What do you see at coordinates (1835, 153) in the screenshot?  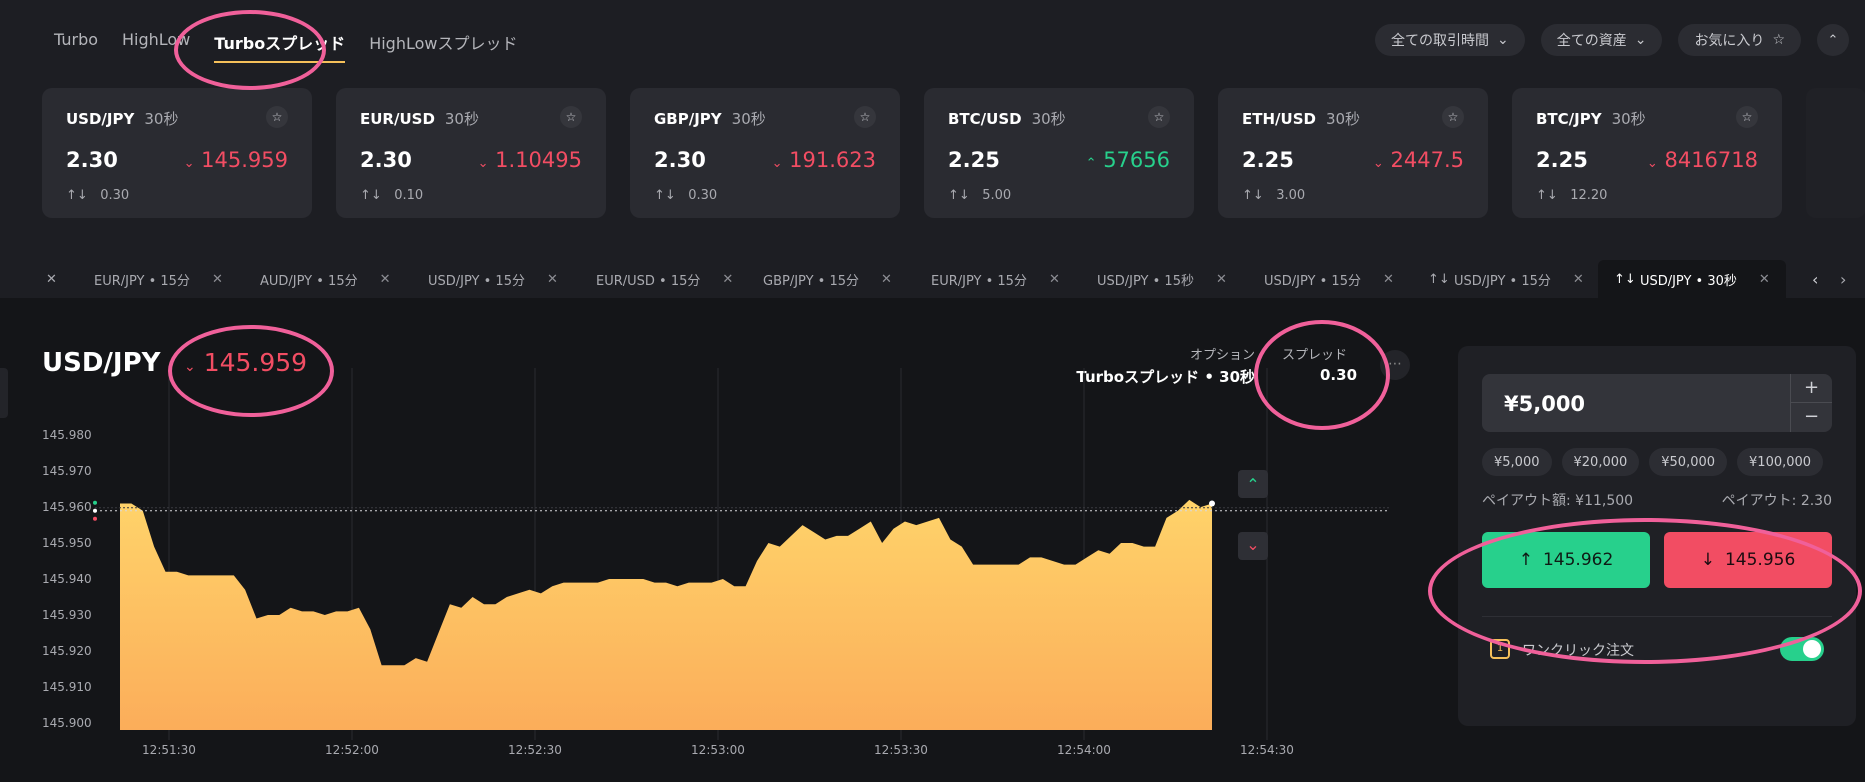 I see `asset-card-partial` at bounding box center [1835, 153].